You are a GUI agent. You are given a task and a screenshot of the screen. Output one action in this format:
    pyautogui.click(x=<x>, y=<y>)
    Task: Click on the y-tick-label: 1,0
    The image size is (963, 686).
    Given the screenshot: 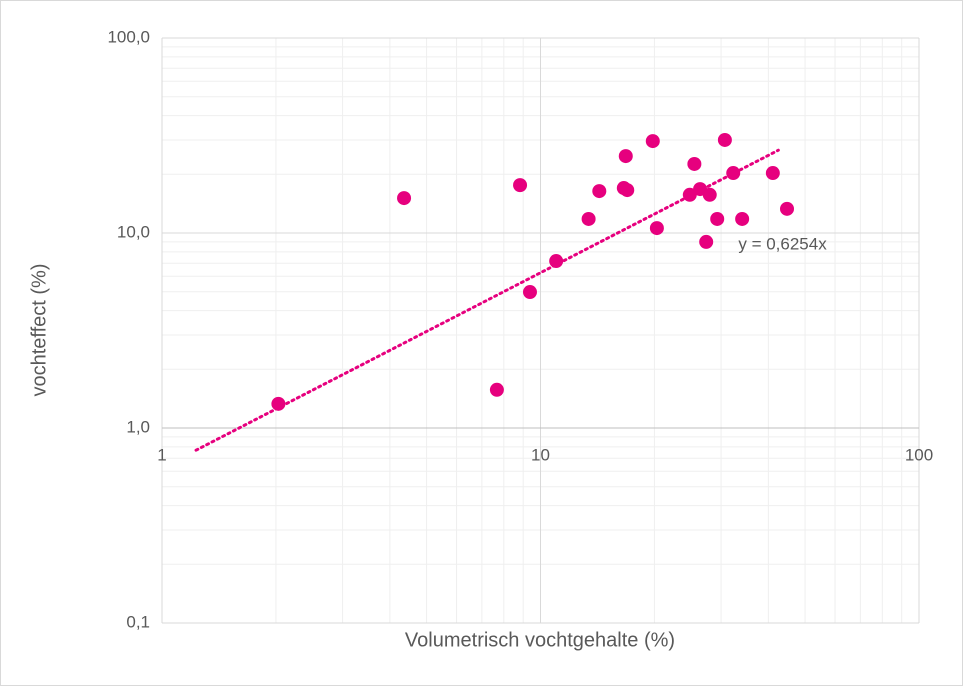 What is the action you would take?
    pyautogui.click(x=138, y=426)
    